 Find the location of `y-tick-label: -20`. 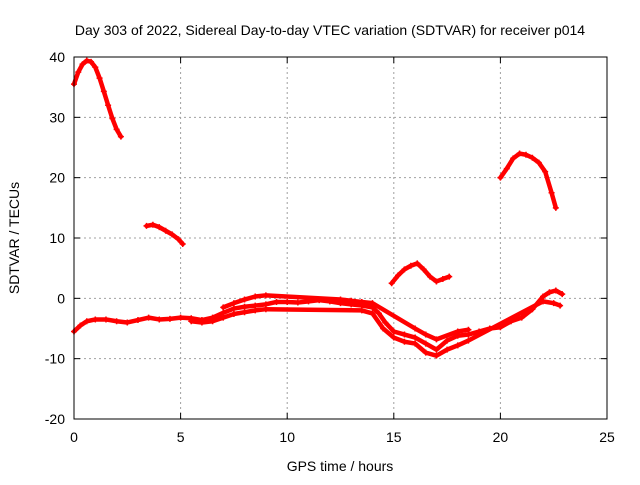

y-tick-label: -20 is located at coordinates (55, 419).